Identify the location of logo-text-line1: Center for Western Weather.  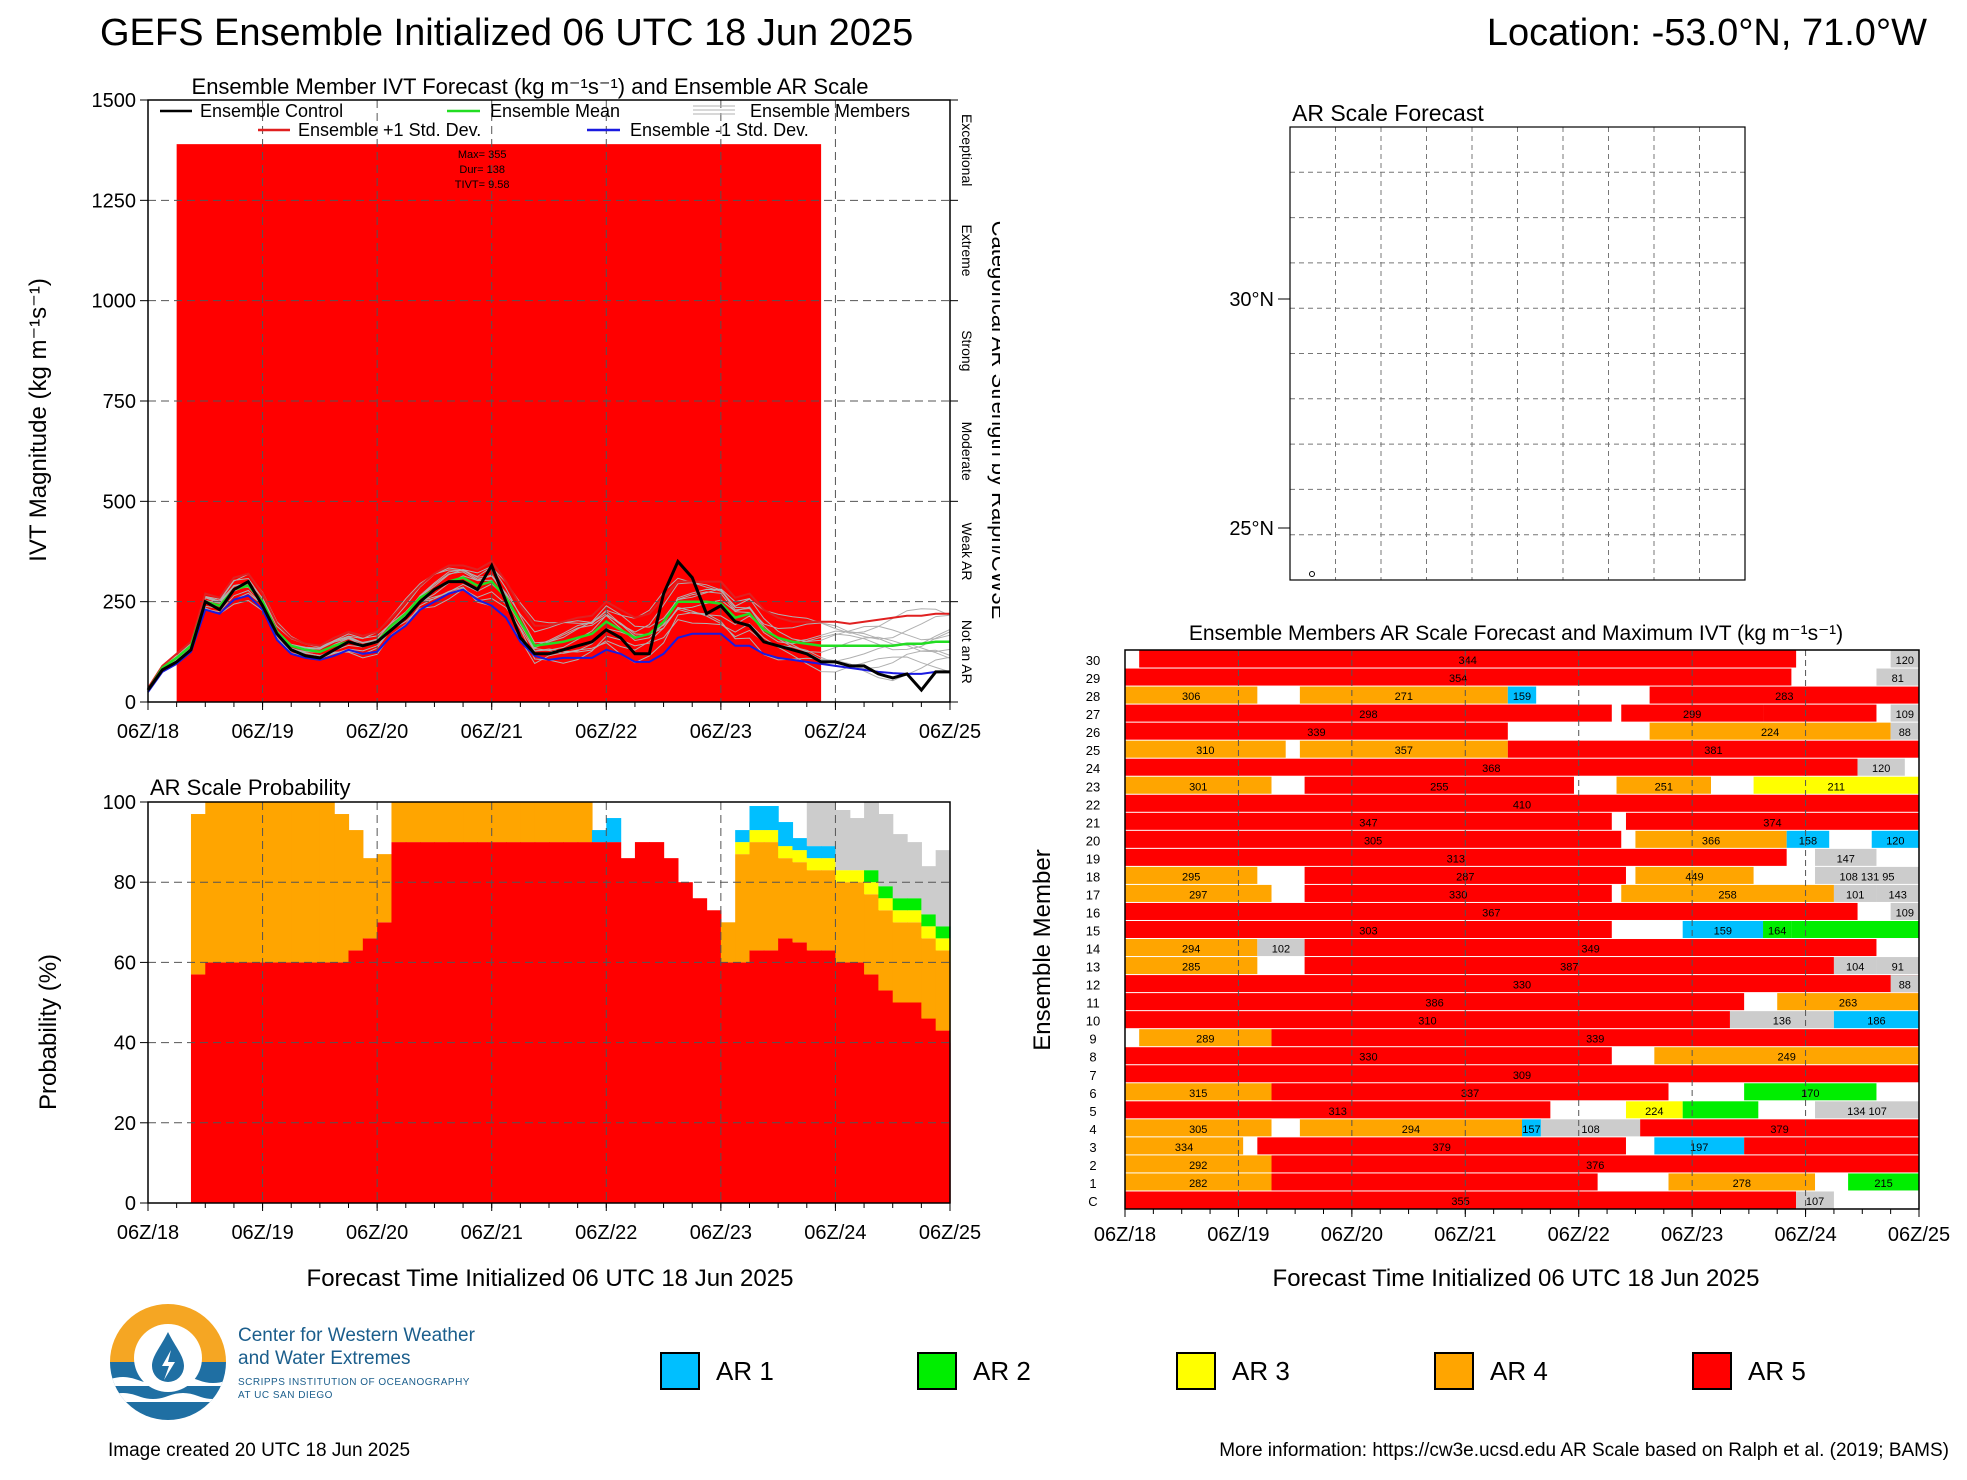
(356, 1335).